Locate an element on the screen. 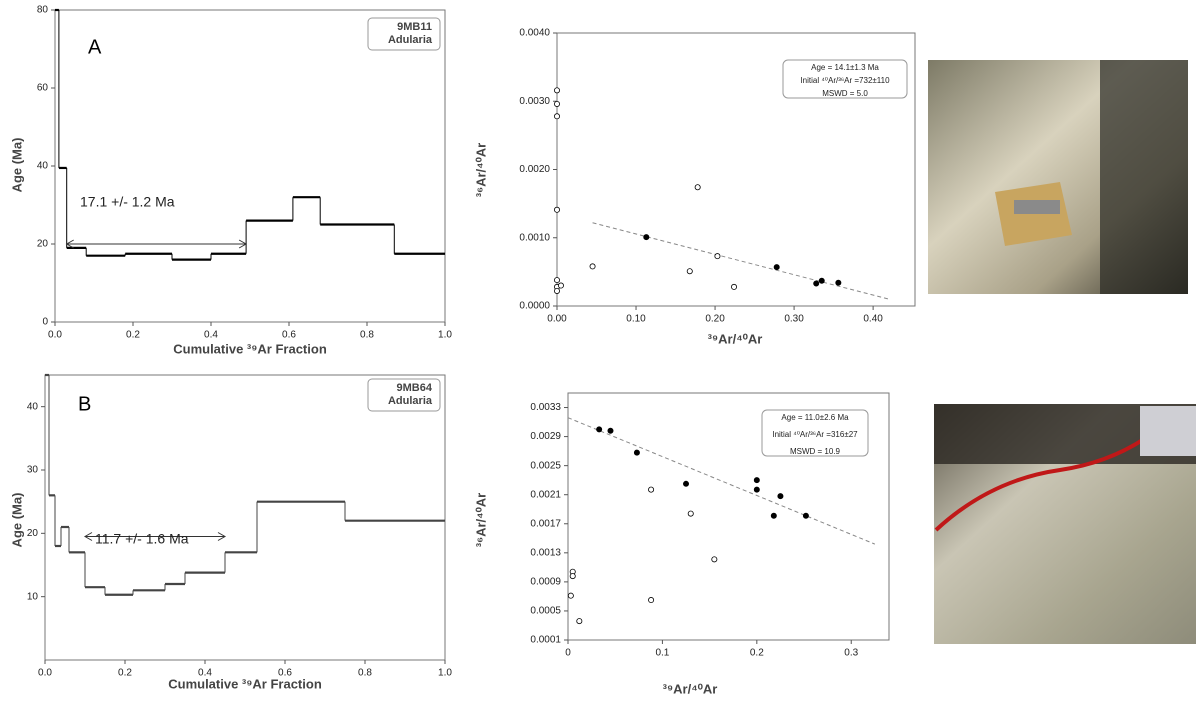  y-tick-label: 60 is located at coordinates (43, 88).